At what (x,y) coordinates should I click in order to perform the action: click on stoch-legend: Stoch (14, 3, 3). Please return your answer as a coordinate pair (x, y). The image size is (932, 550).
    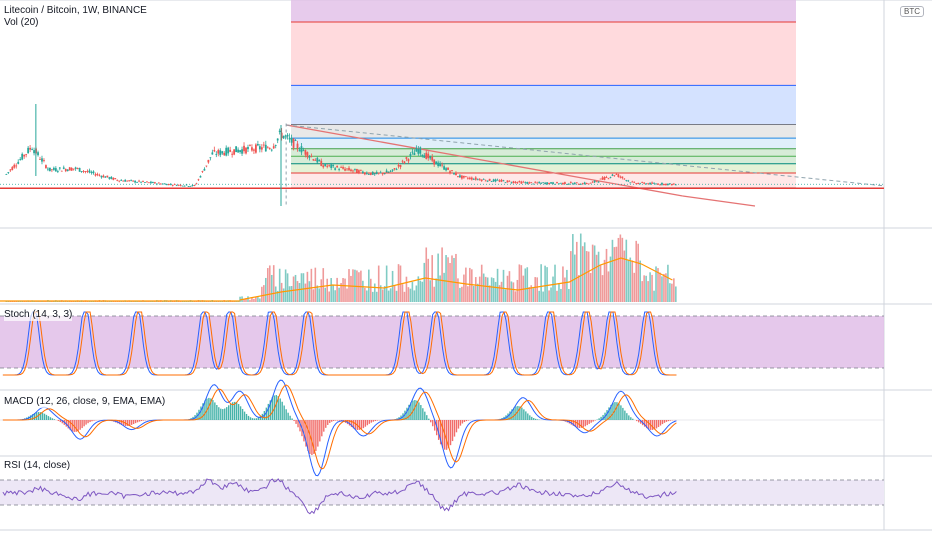
    Looking at the image, I should click on (38, 315).